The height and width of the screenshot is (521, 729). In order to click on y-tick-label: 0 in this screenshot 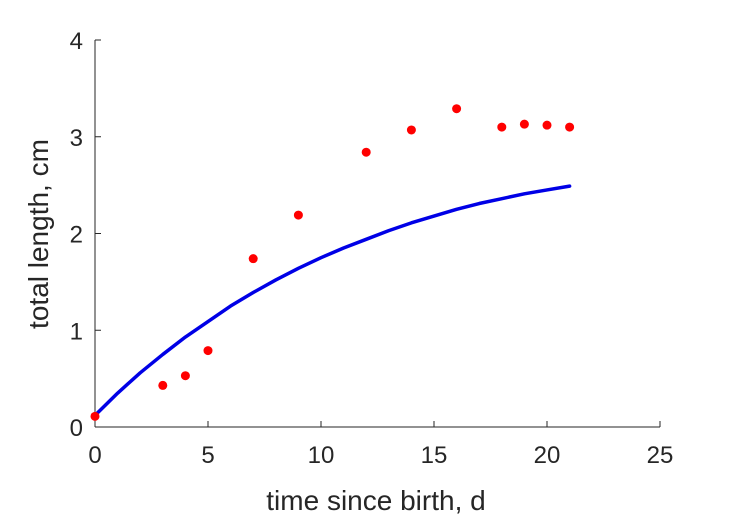, I will do `click(76, 428)`.